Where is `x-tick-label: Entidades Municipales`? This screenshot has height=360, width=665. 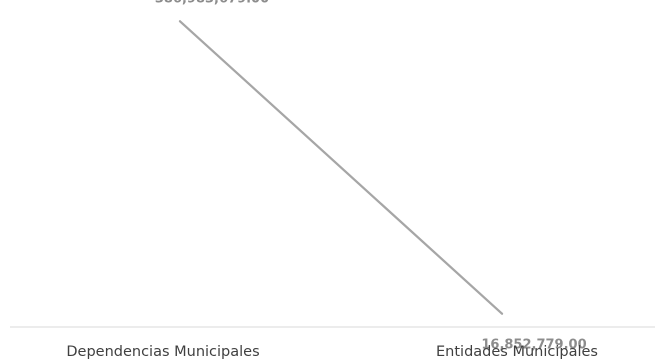
x-tick-label: Entidades Municipales is located at coordinates (517, 352).